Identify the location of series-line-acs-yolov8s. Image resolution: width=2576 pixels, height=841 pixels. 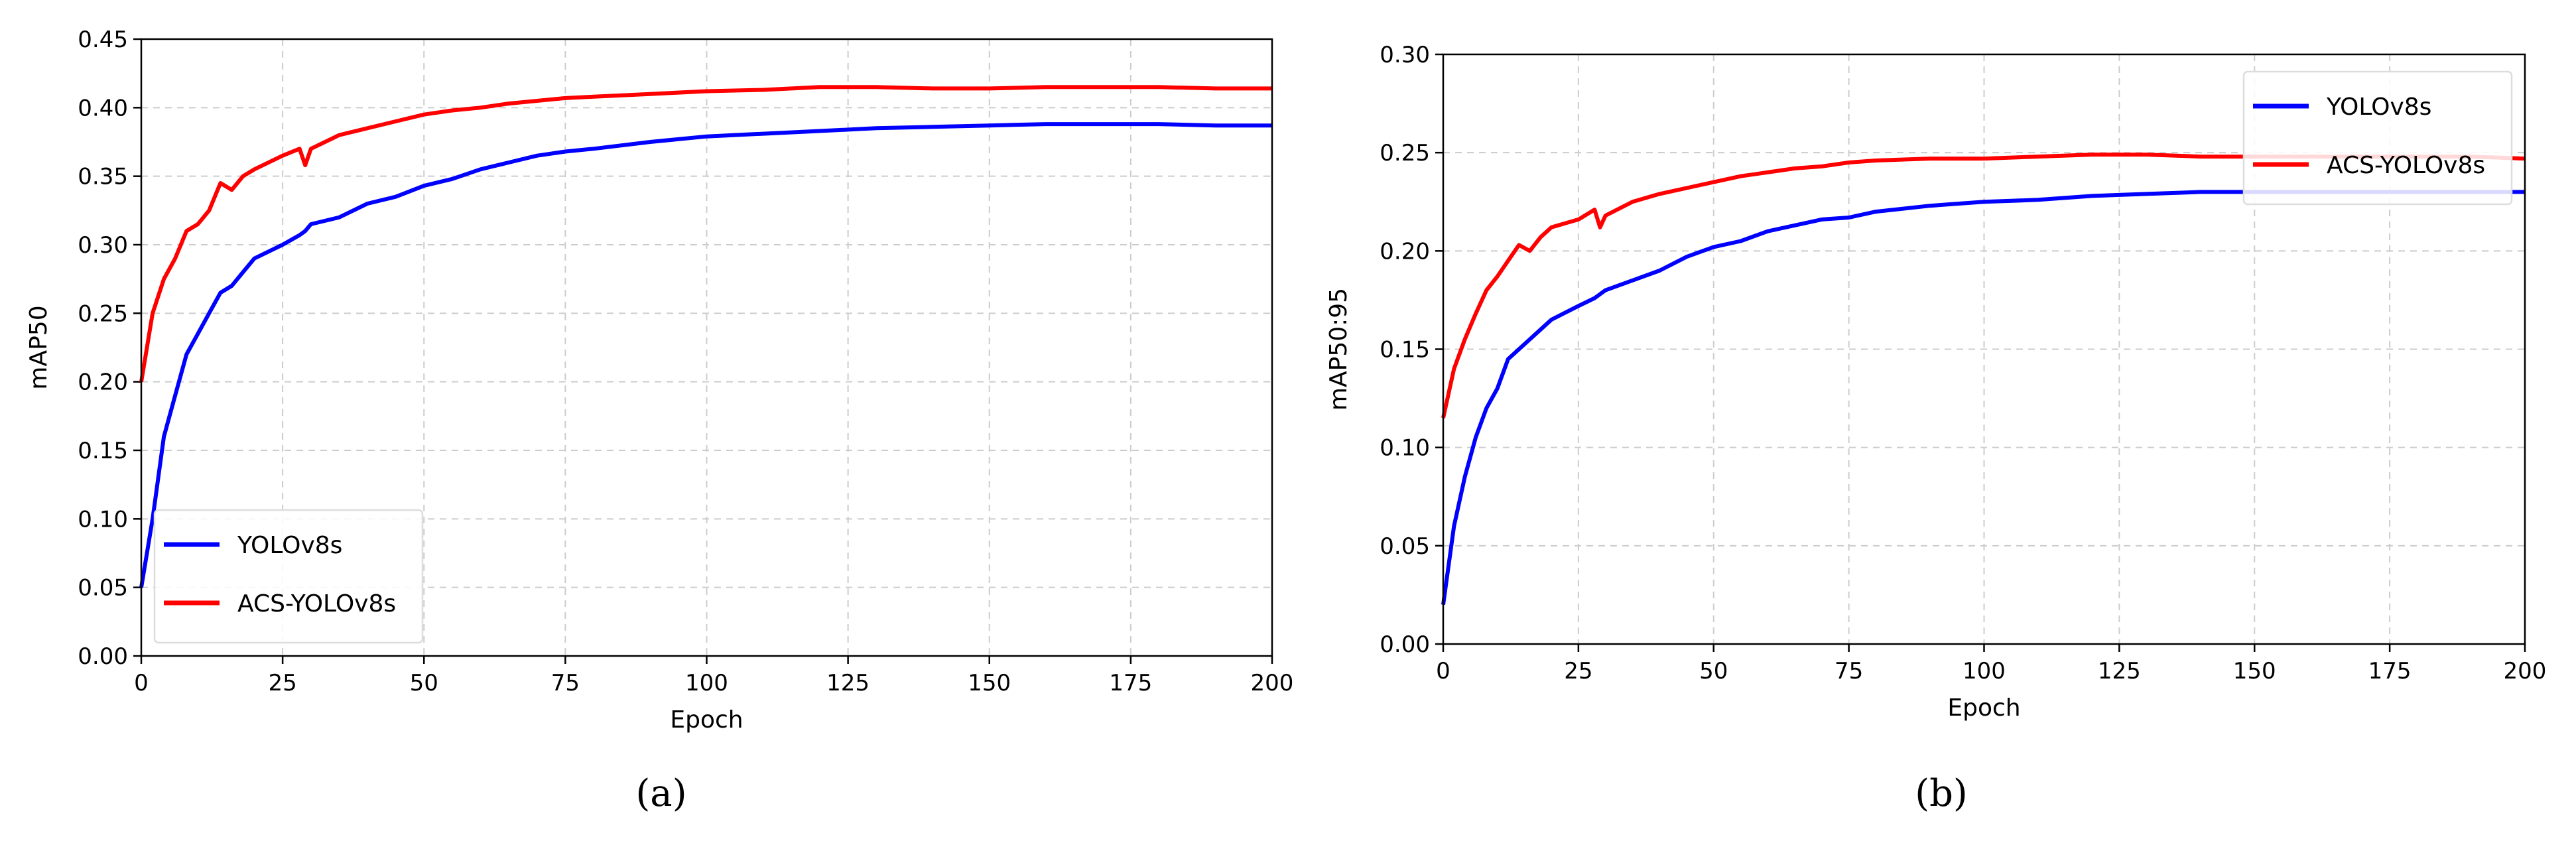
(1984, 286).